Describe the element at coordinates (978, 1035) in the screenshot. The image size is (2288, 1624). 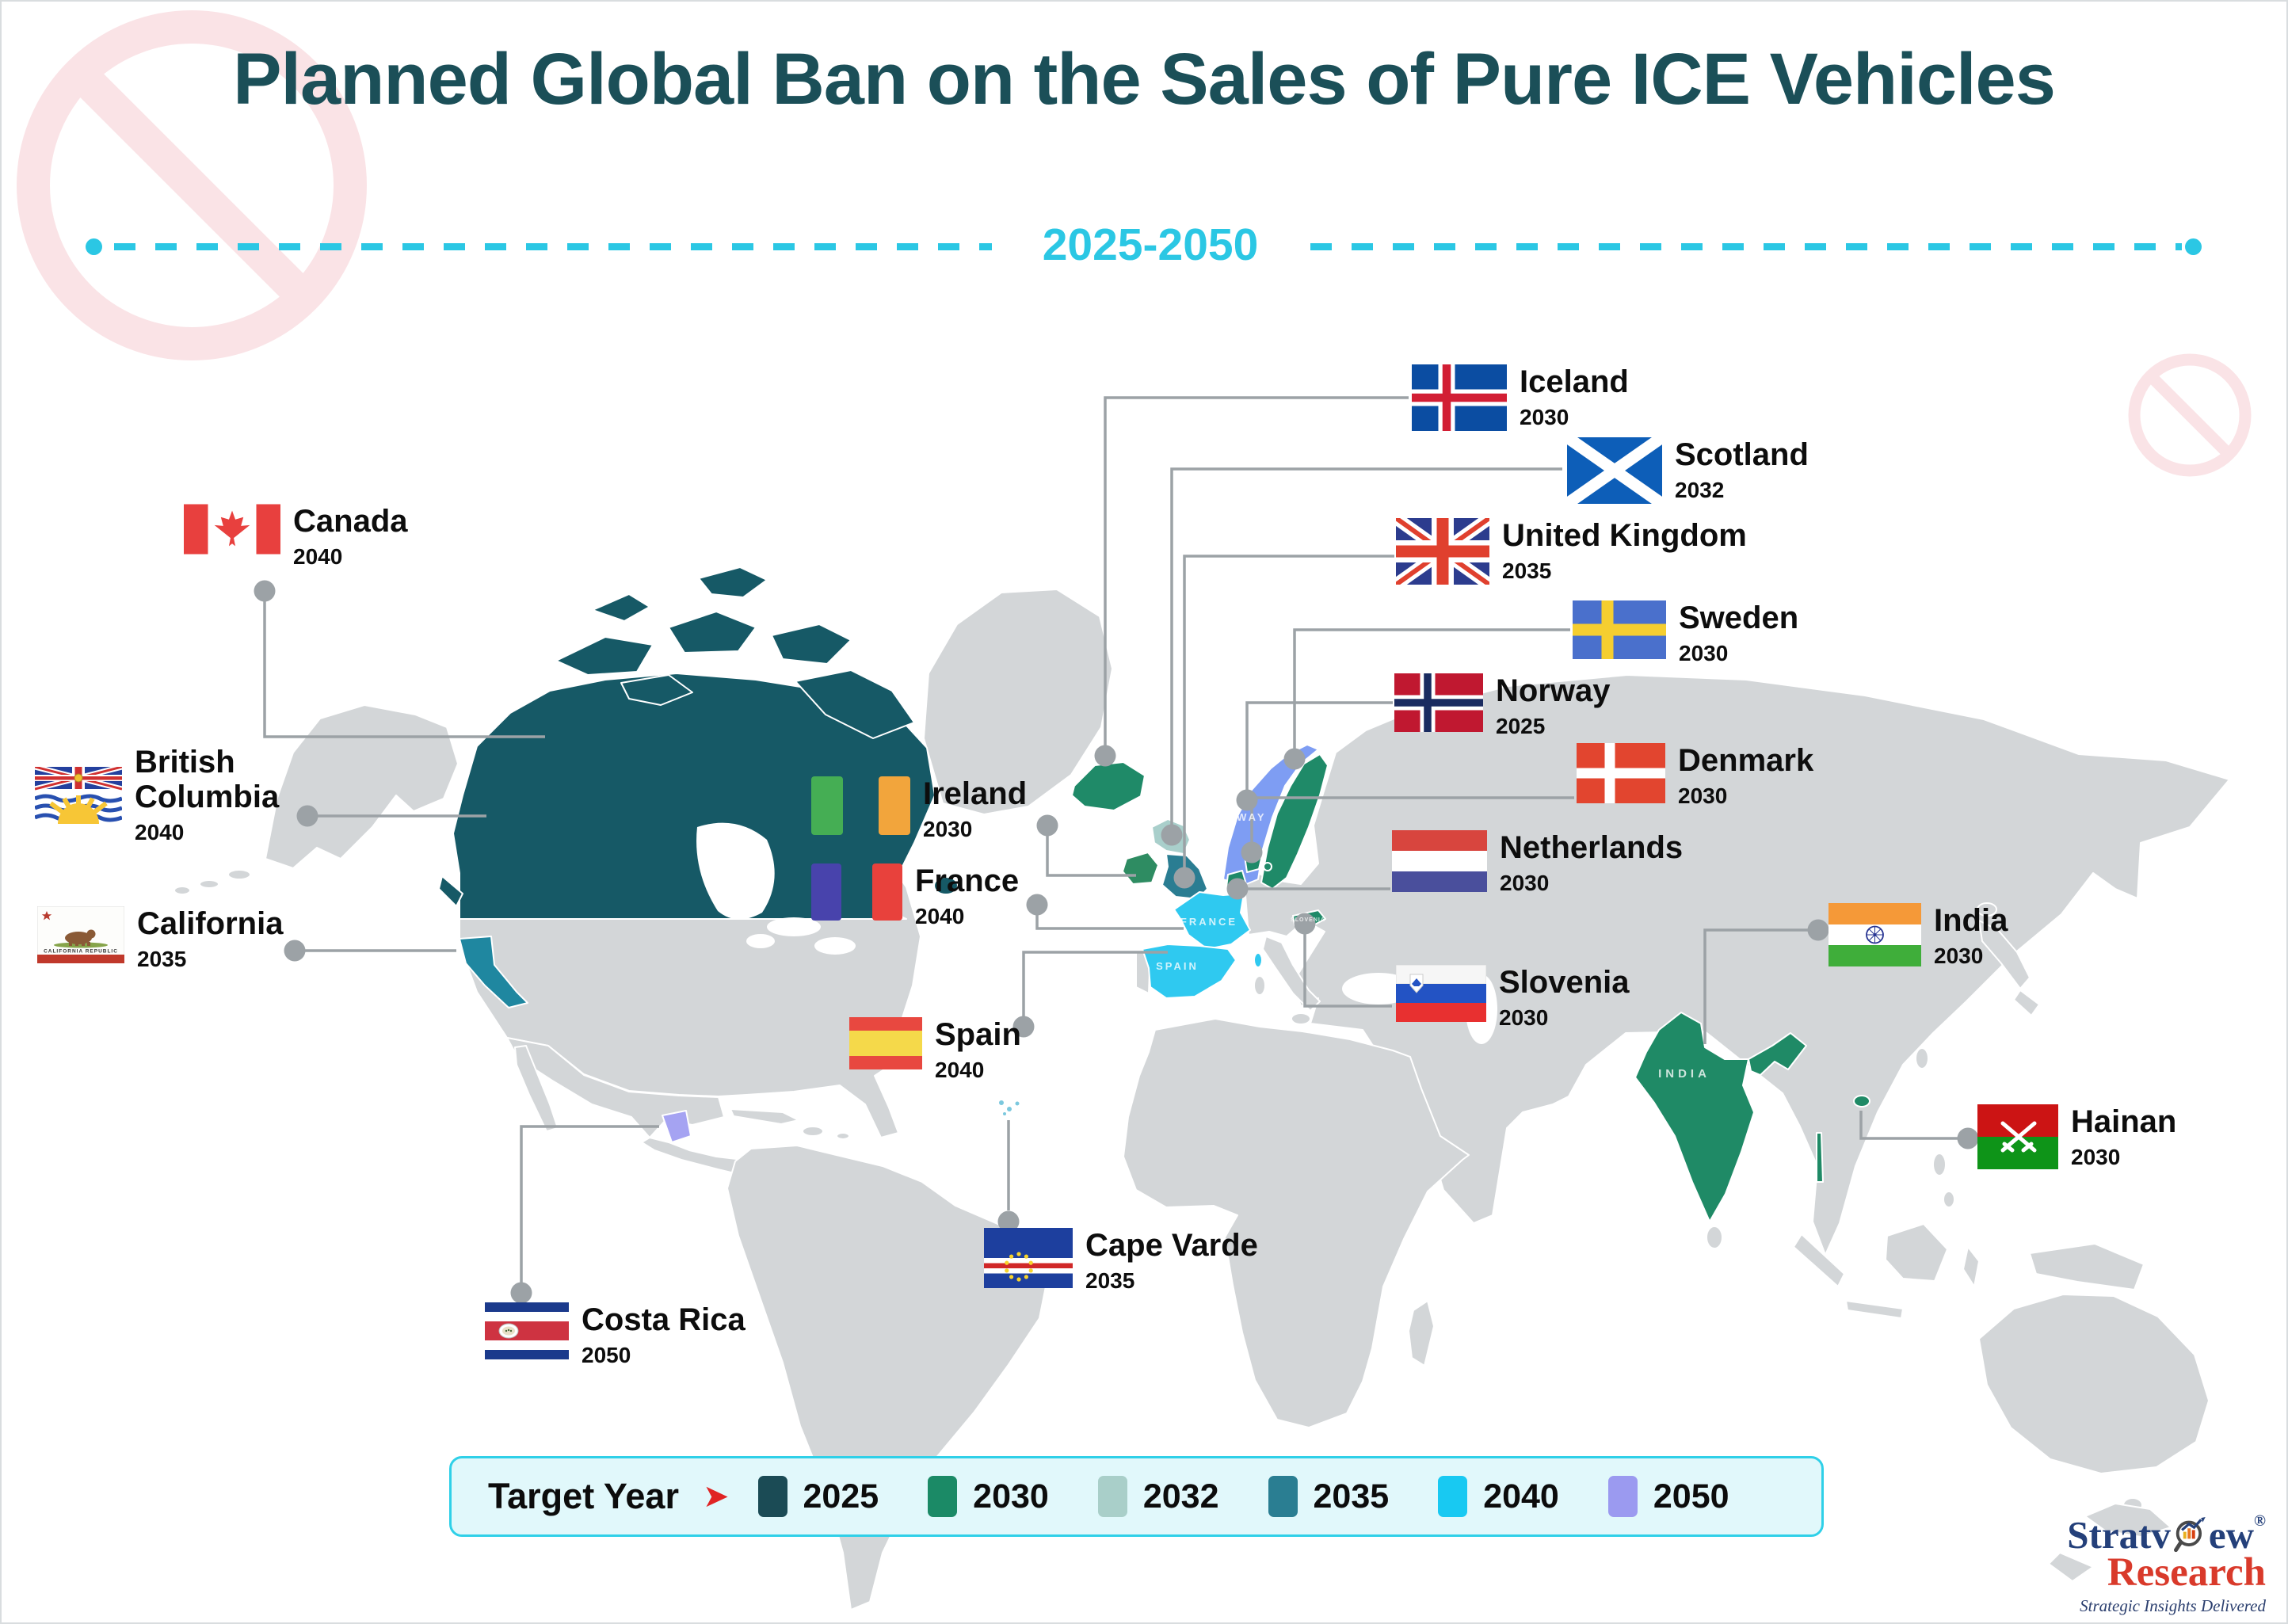
I see `country-name: Spain` at that location.